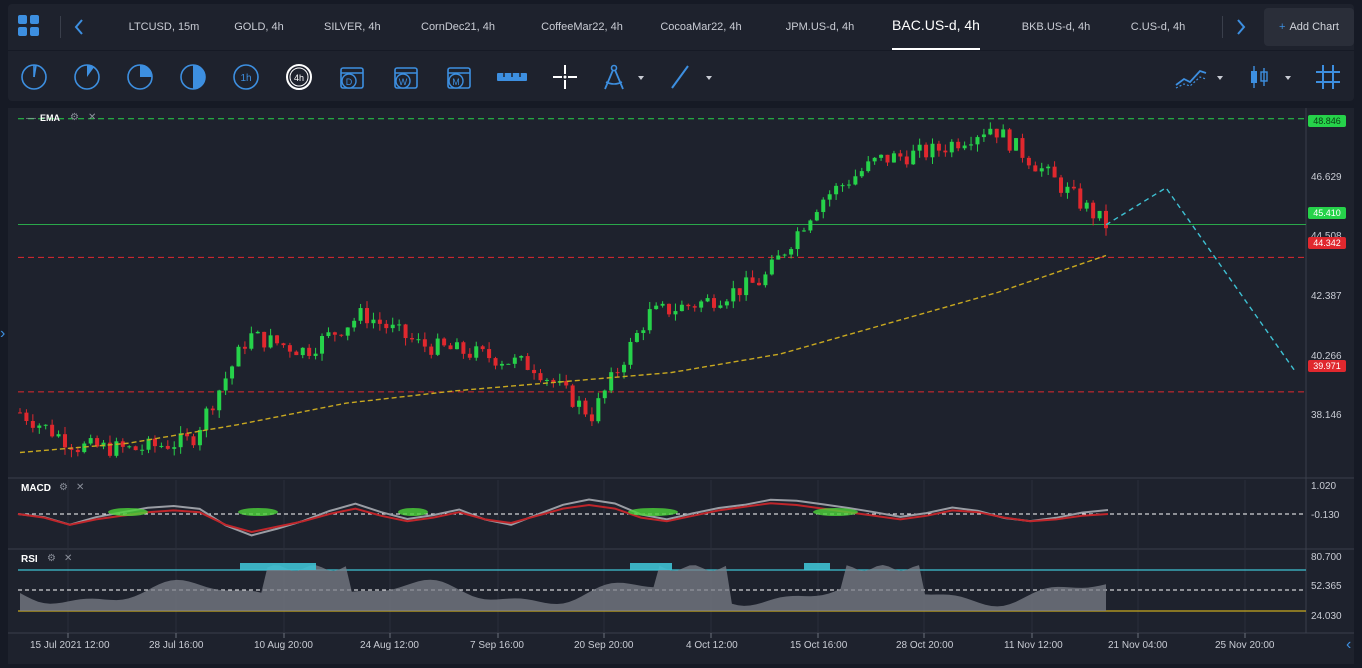 Image resolution: width=1362 pixels, height=668 pixels. What do you see at coordinates (1158, 27) in the screenshot?
I see `tab-c-us-d-4h: C.US-d, 4h` at bounding box center [1158, 27].